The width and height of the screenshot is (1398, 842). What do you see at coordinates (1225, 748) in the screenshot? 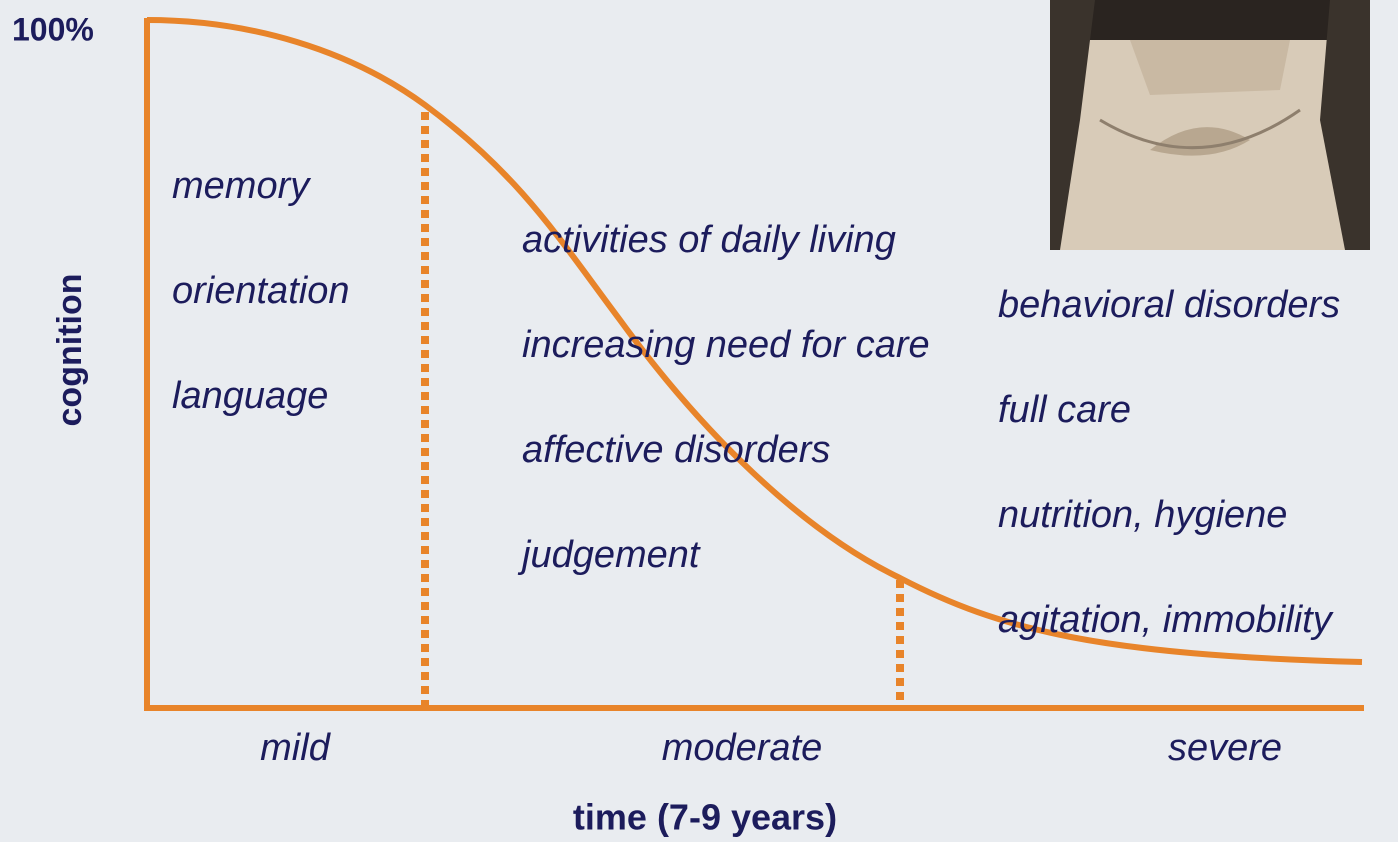
I see `stage-label: severe` at bounding box center [1225, 748].